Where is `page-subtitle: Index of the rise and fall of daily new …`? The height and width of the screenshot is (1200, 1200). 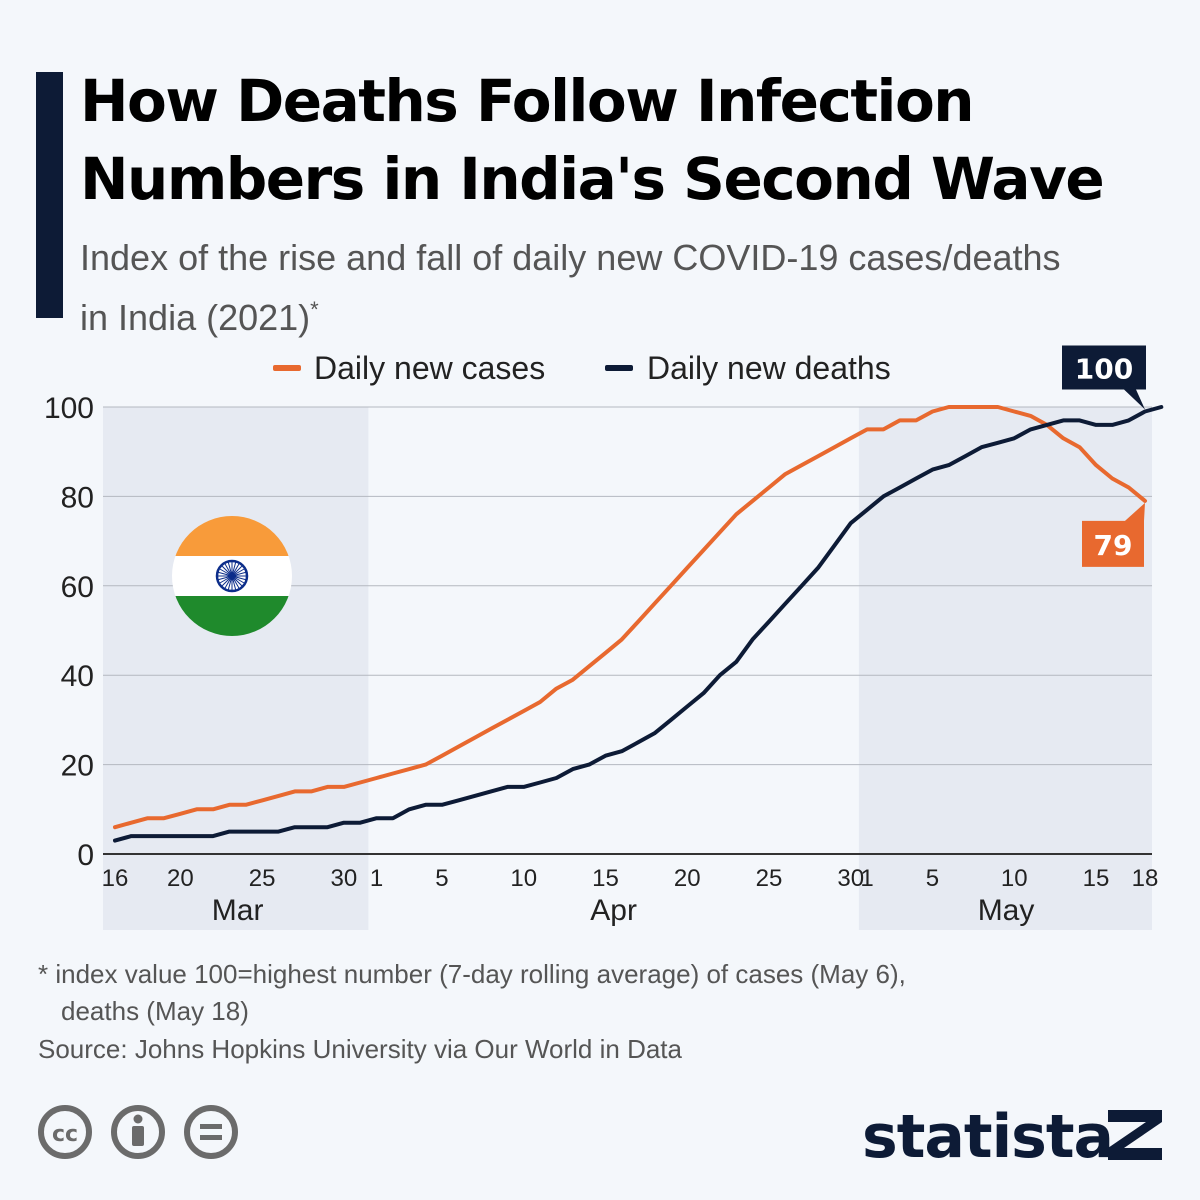
page-subtitle: Index of the rise and fall of daily new … is located at coordinates (580, 288).